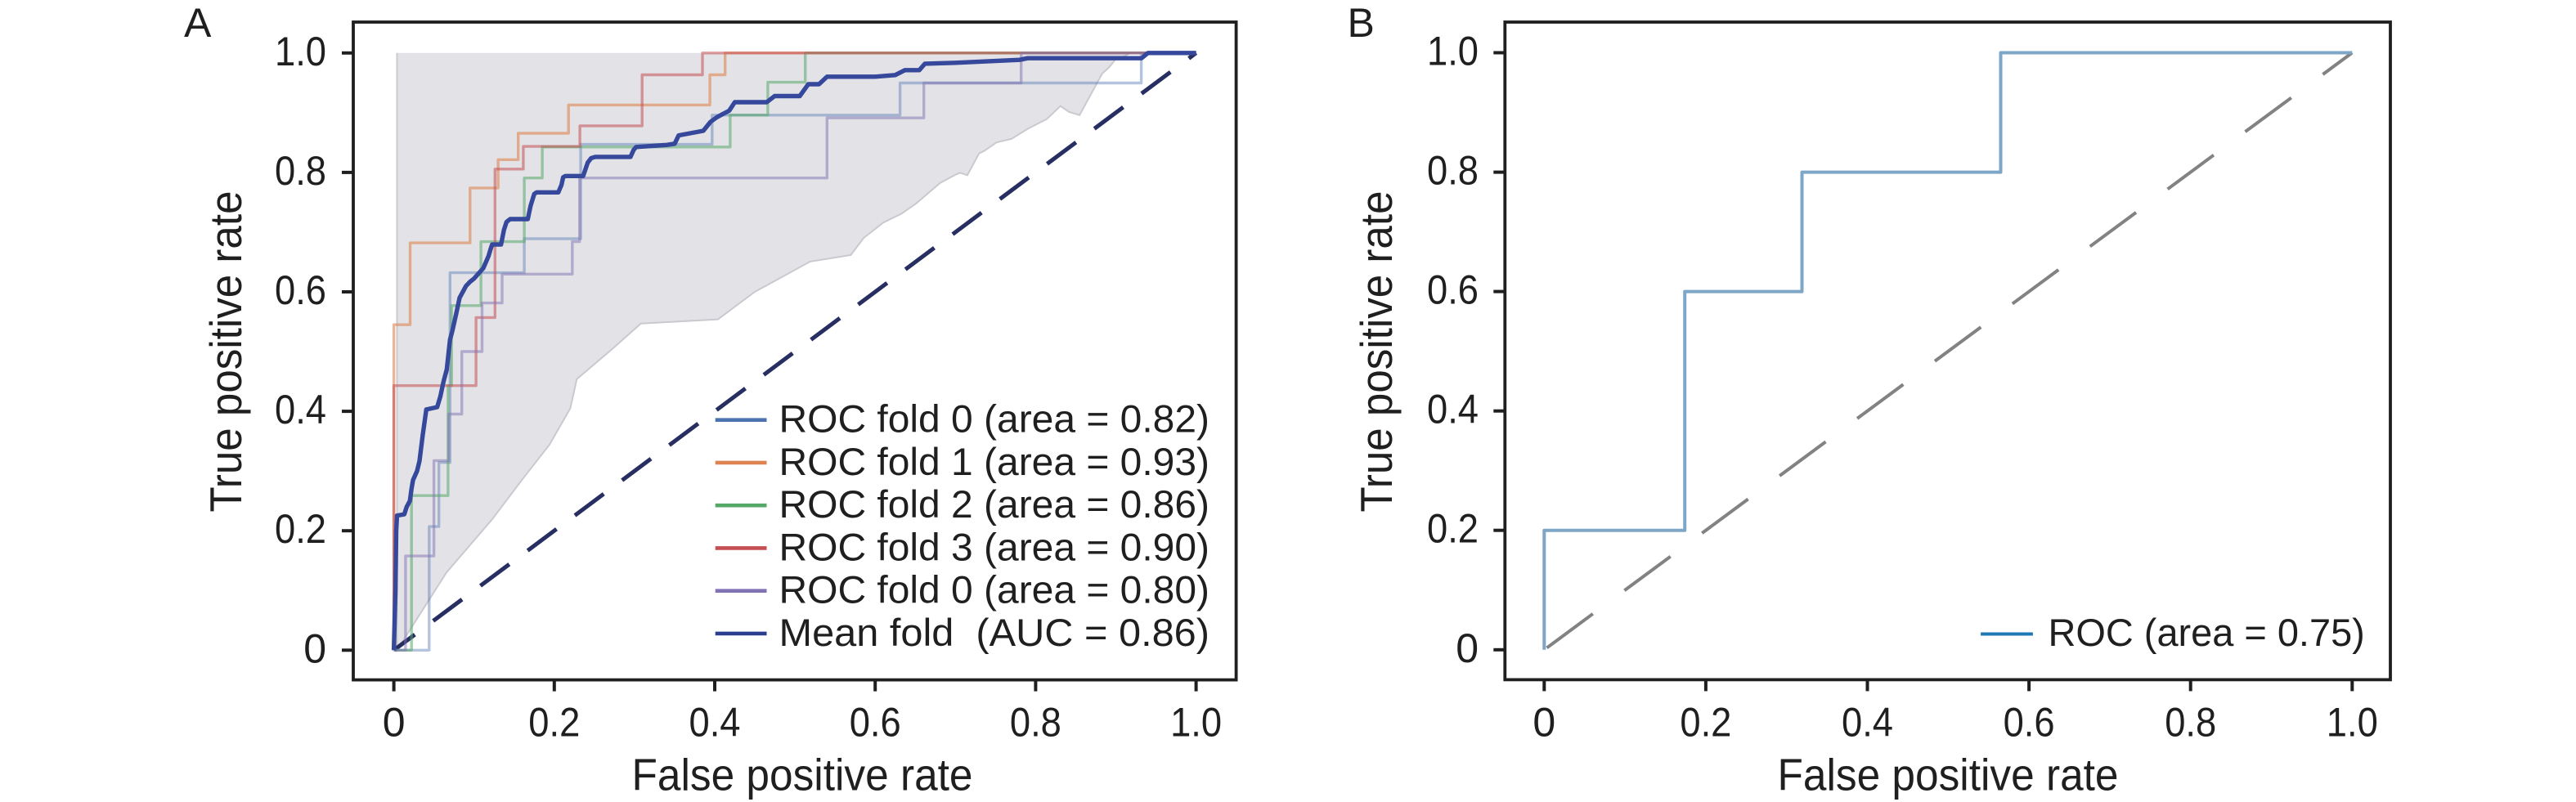 The width and height of the screenshot is (2576, 802). I want to click on svg-text: ROC fold 0 (area = 0.80), so click(994, 590).